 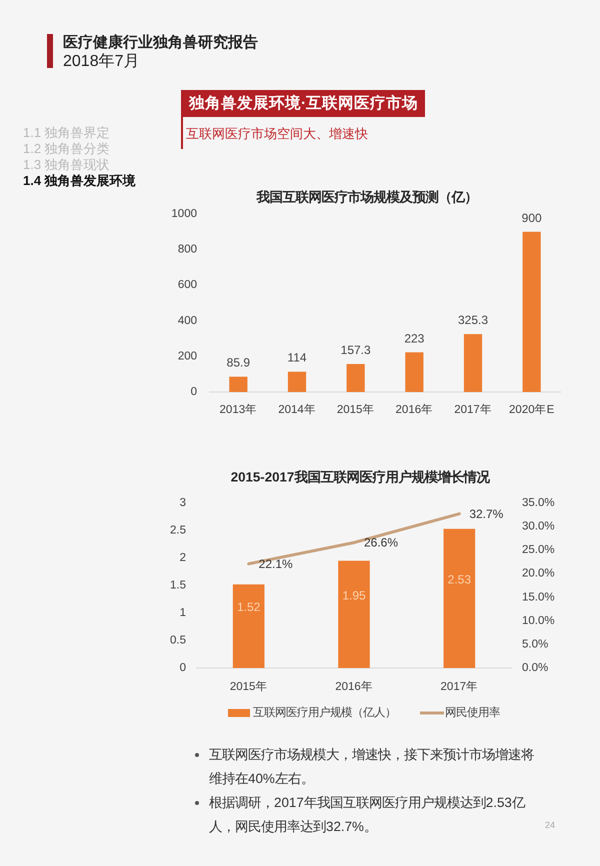 What do you see at coordinates (248, 607) in the screenshot?
I see `data-label: 1.52` at bounding box center [248, 607].